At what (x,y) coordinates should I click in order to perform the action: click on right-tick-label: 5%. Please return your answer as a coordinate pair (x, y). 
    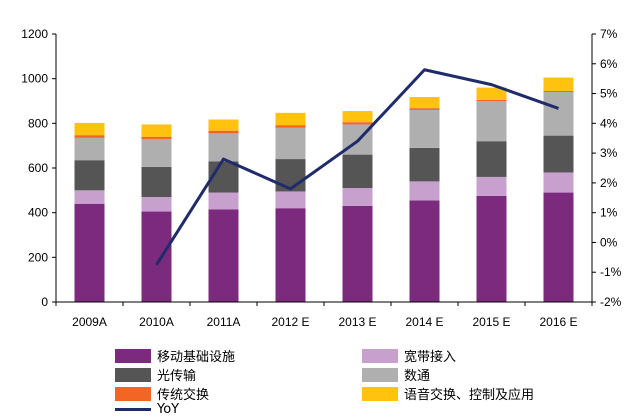
    Looking at the image, I should click on (609, 94).